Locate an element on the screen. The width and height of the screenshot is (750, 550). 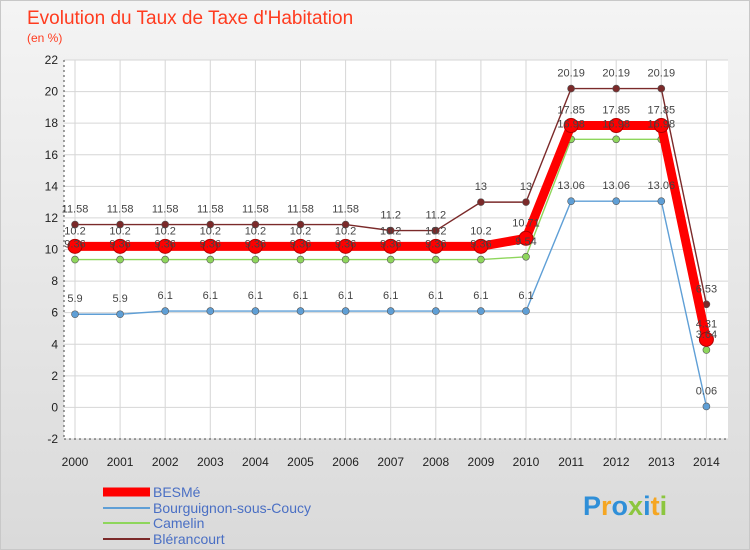
data-label: 0.06 is located at coordinates (706, 391).